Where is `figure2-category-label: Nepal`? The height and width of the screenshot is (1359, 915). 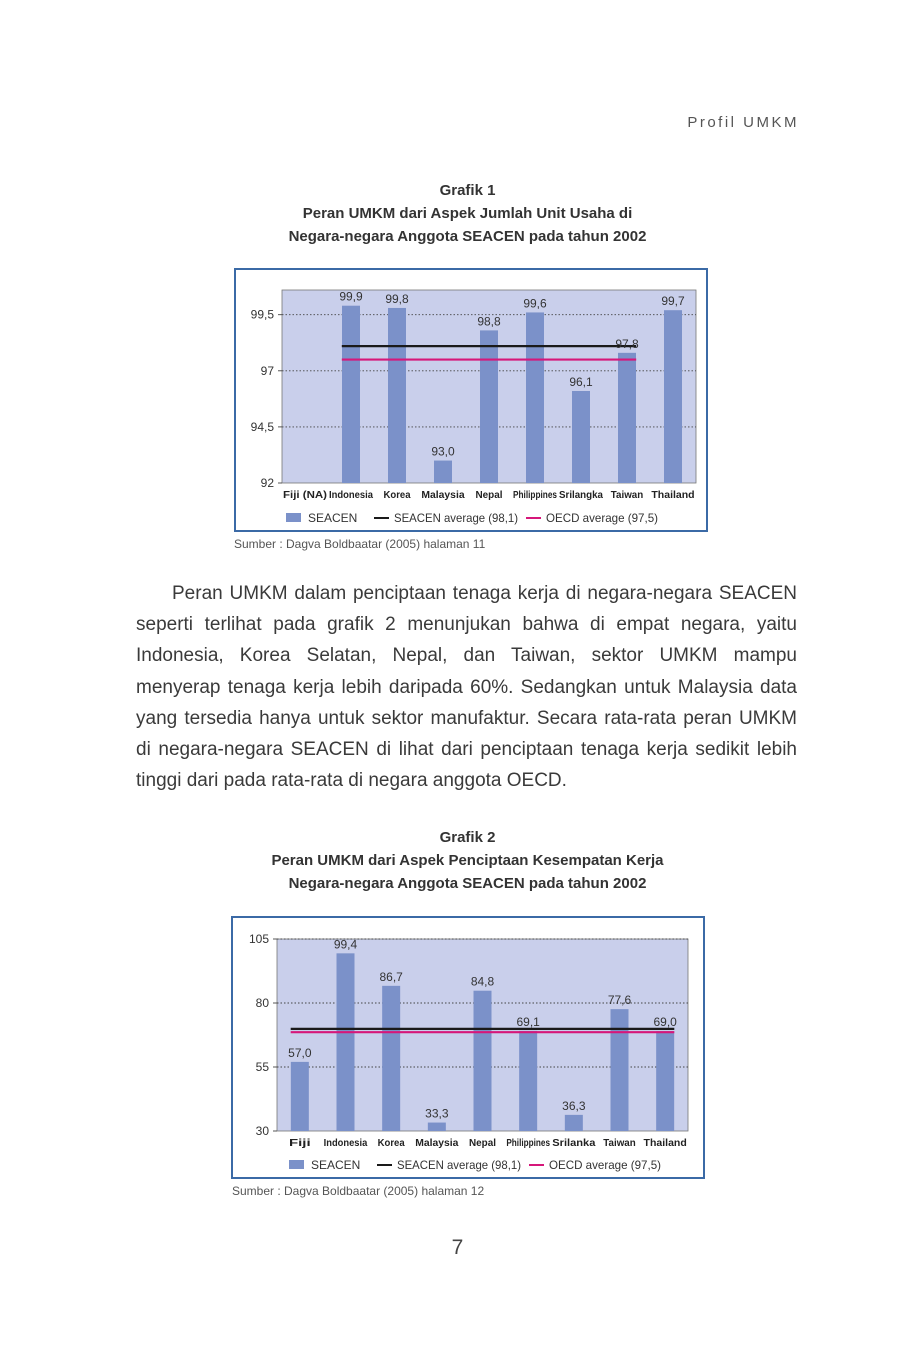
figure2-category-label: Nepal is located at coordinates (482, 1143).